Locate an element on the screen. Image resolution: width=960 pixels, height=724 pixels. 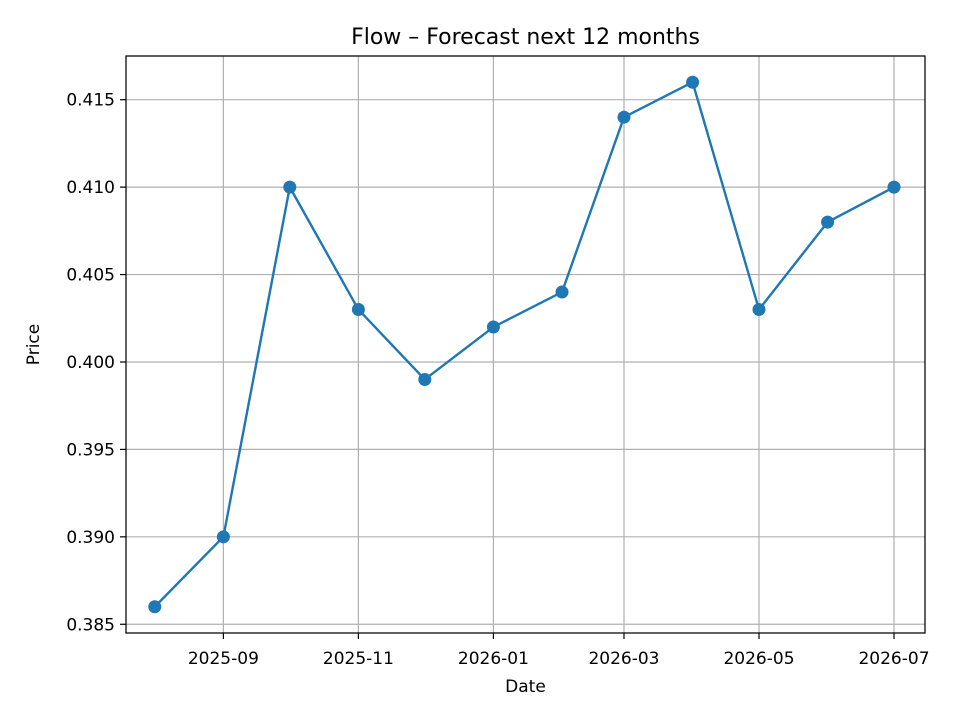
y-tick-label: 0.400 is located at coordinates (90, 363).